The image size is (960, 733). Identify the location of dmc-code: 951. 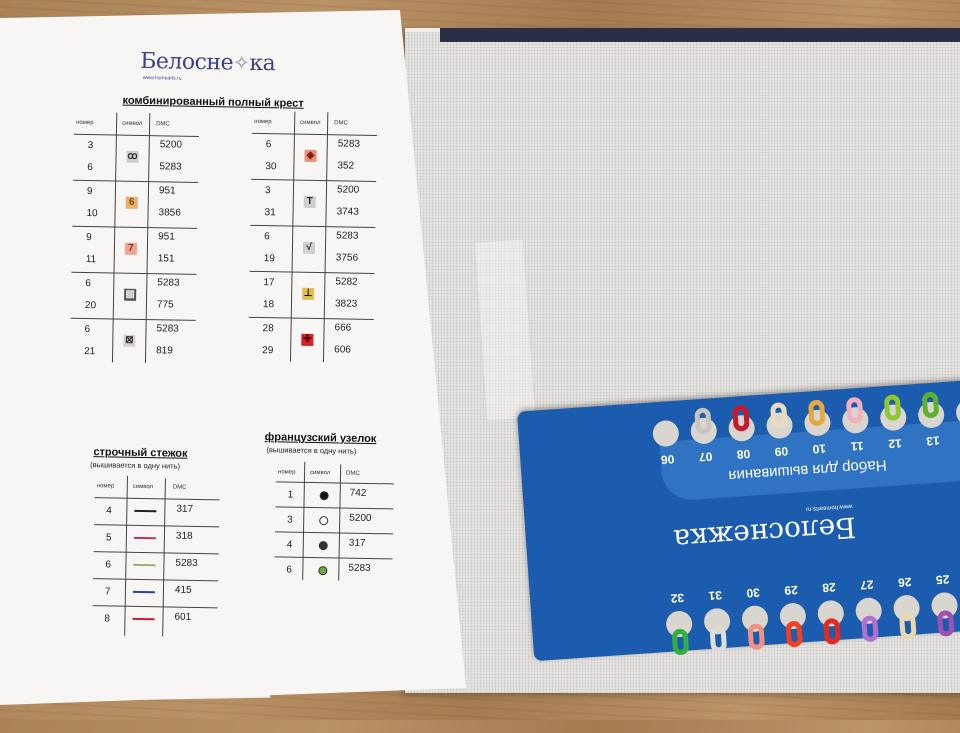
(166, 236).